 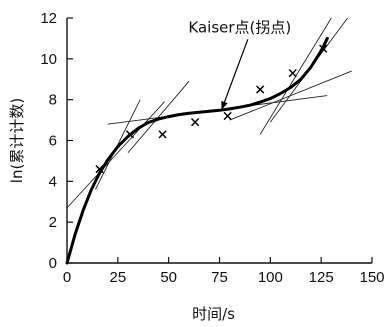 I want to click on annotations: Kaiser点(拐点), so click(x=239, y=64).